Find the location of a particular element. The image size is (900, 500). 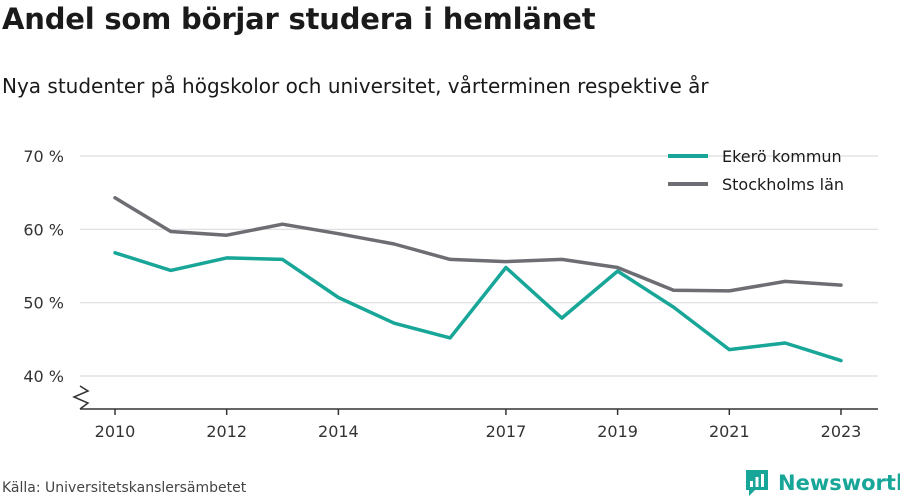

x-tick-label: 2021 is located at coordinates (729, 431).